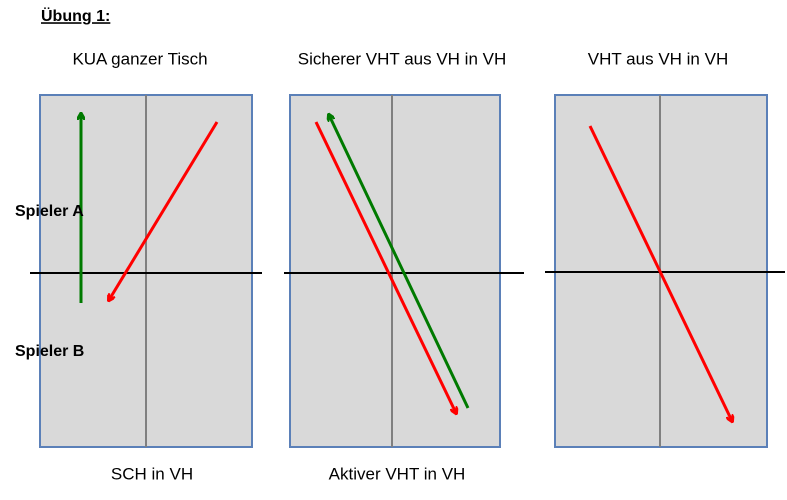  I want to click on panel-caption: SCH in VH, so click(152, 473).